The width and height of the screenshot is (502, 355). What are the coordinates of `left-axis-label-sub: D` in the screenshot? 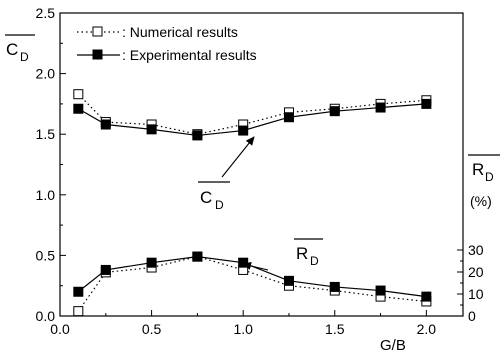 It's located at (24, 57).